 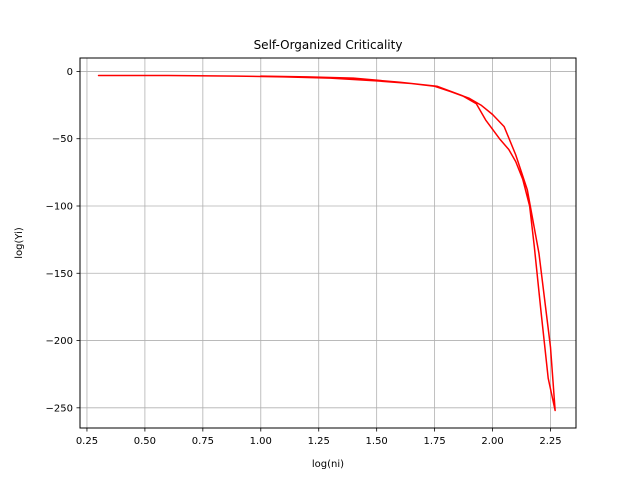 I want to click on y-tick-label: −50, so click(x=62, y=139).